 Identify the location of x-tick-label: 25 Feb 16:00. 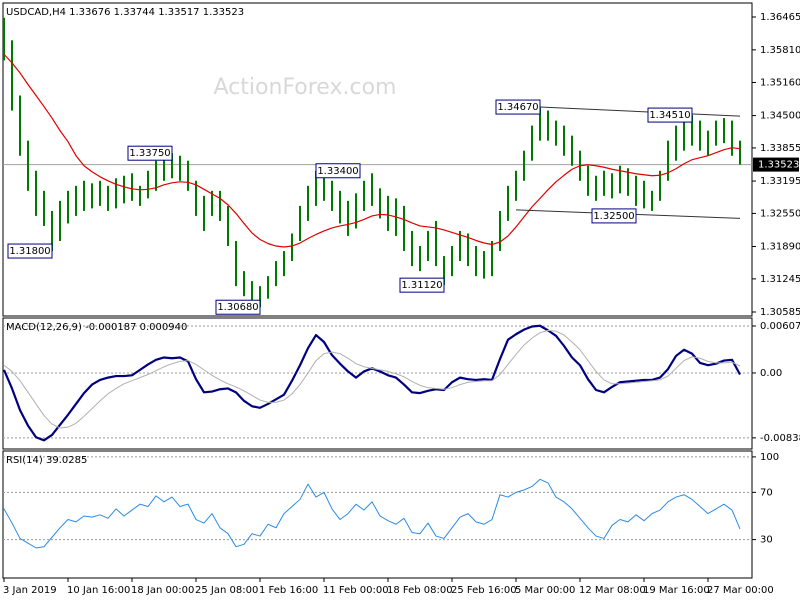
(484, 590).